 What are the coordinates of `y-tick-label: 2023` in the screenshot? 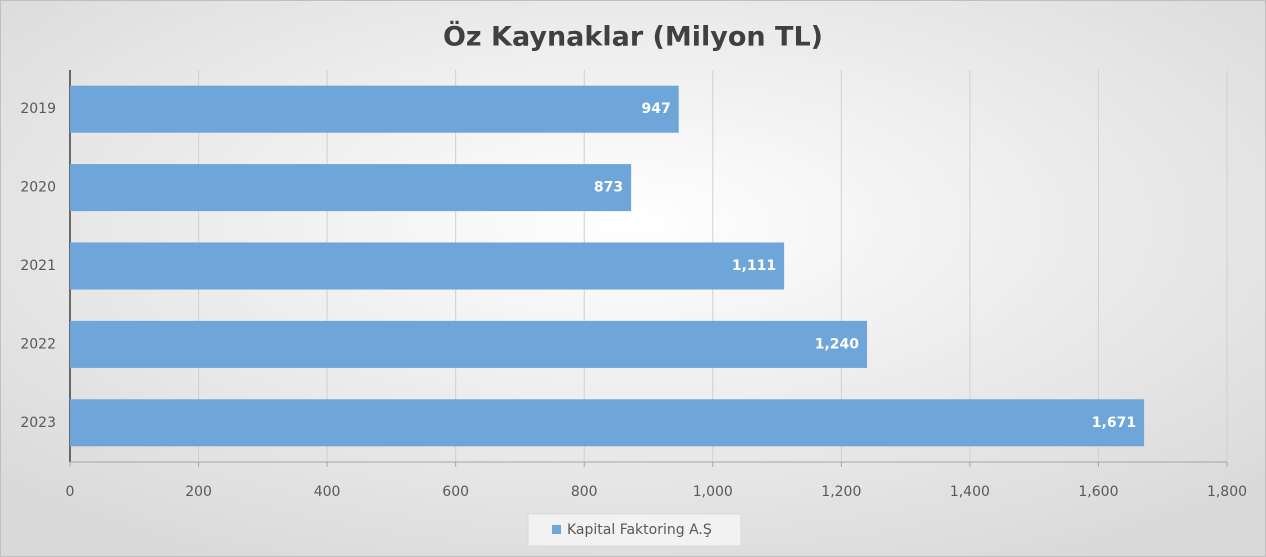 It's located at (38, 423).